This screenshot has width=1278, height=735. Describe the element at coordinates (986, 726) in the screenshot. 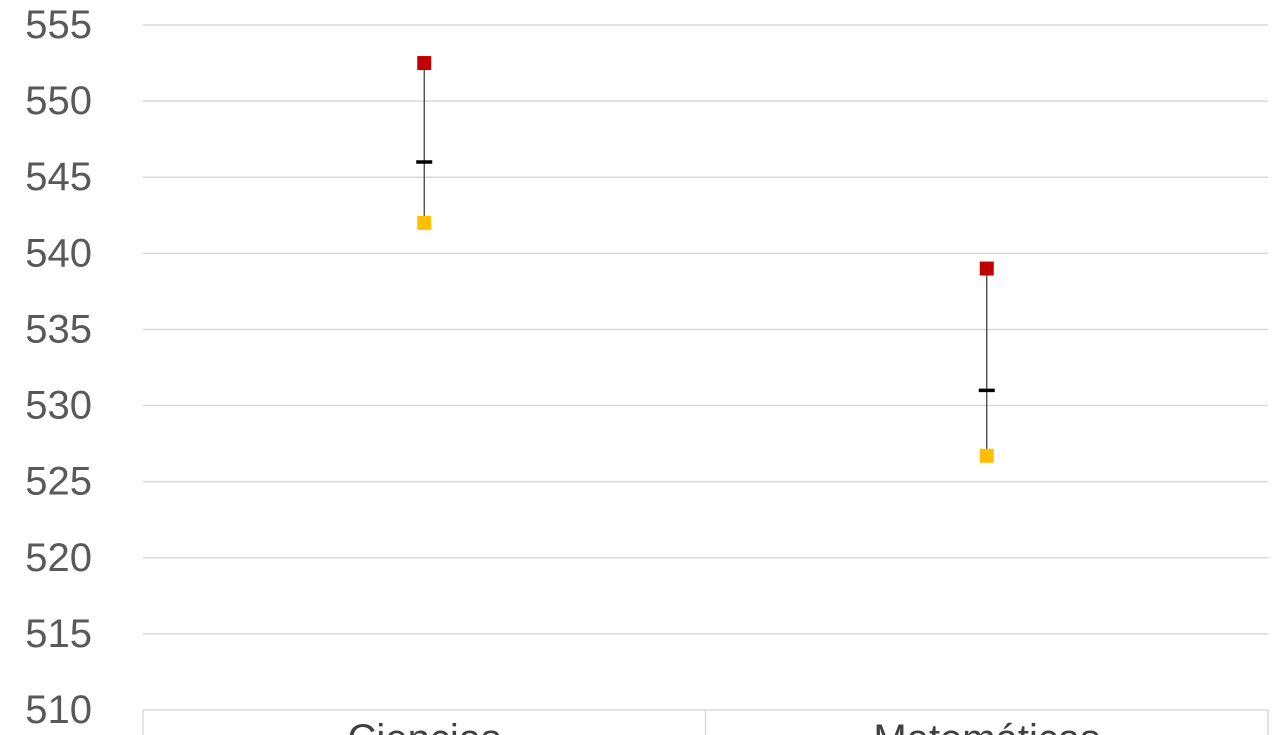

I see `x-category-label: Matemáticas` at that location.